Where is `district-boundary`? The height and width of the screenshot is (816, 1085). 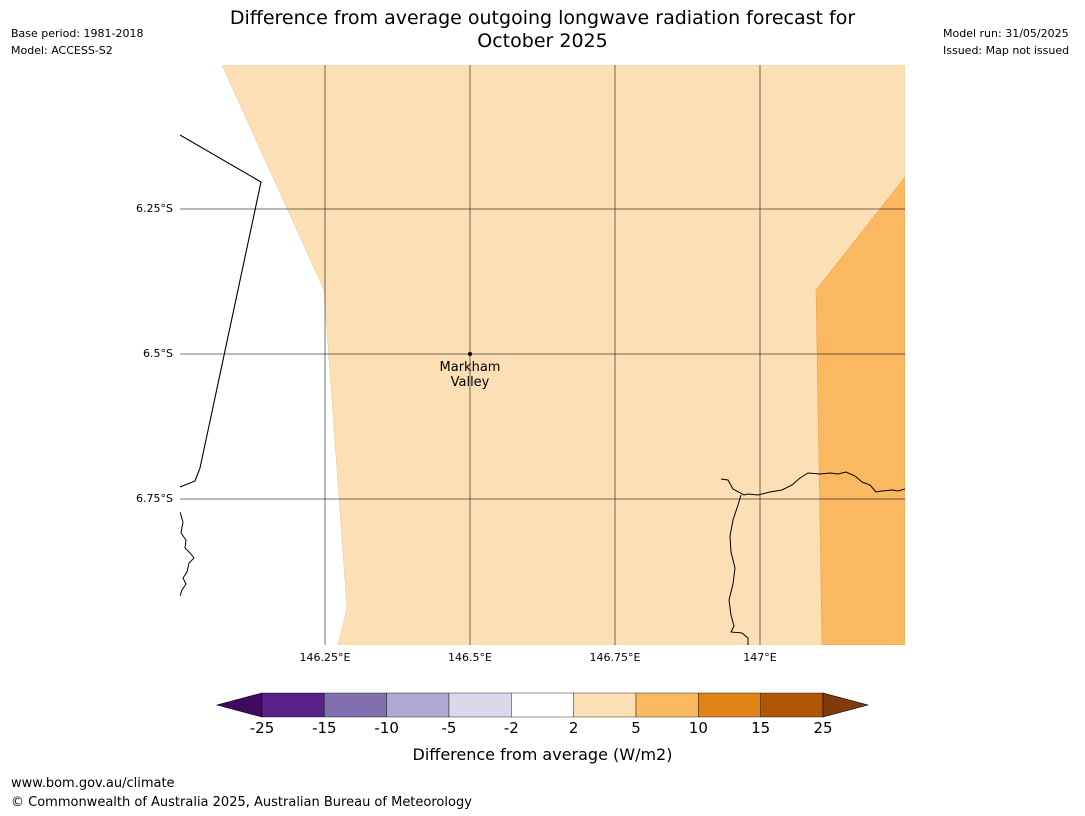
district-boundary is located at coordinates (221, 311).